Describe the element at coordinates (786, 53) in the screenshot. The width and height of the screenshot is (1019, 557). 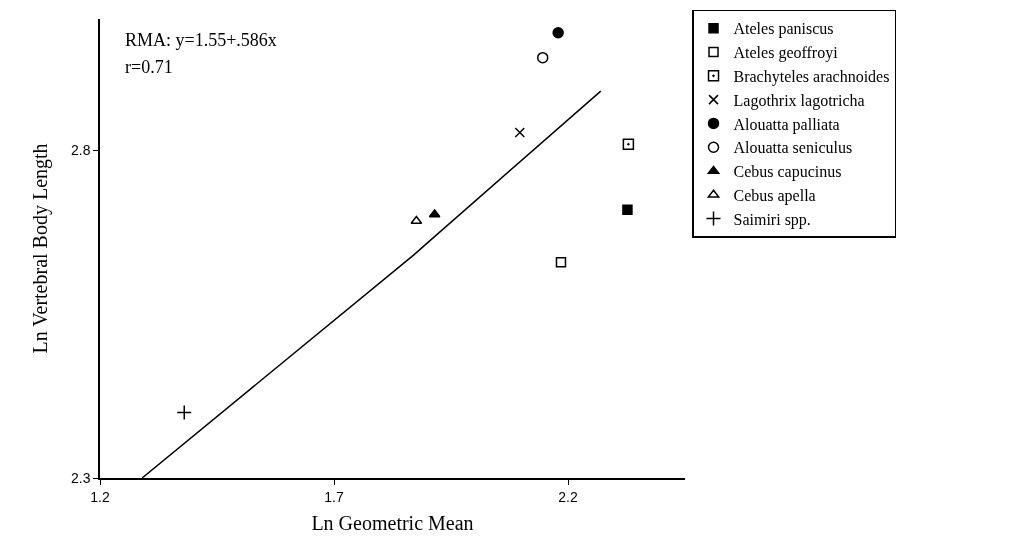
I see `legend-label: Ateles geoffroyi` at that location.